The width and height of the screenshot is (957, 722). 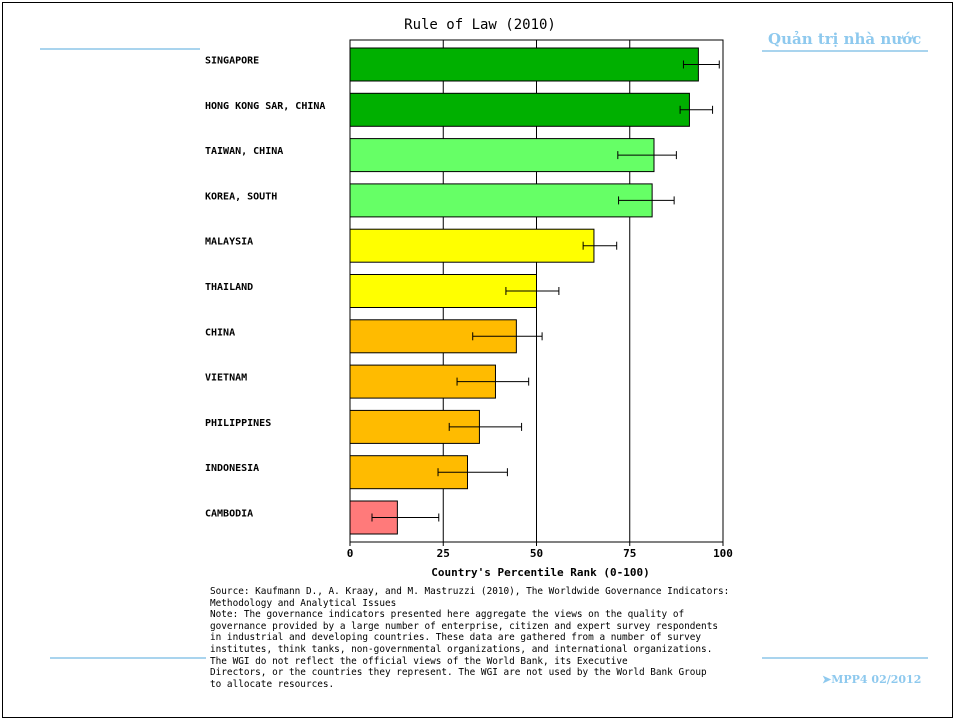 I want to click on chart-title: Rule of Law (2010), so click(x=480, y=25).